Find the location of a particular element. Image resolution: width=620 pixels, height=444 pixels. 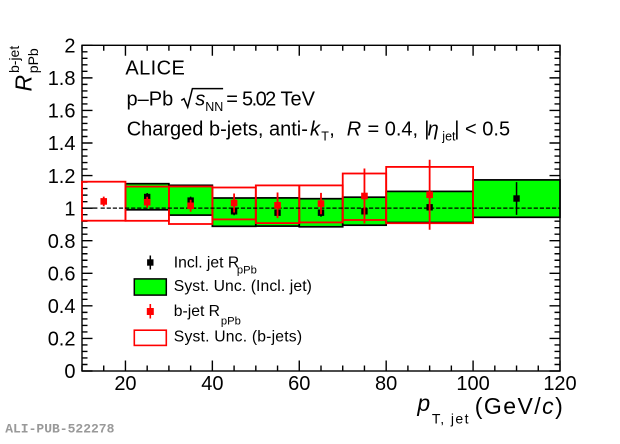

svg-text: b-jet R is located at coordinates (197, 311).